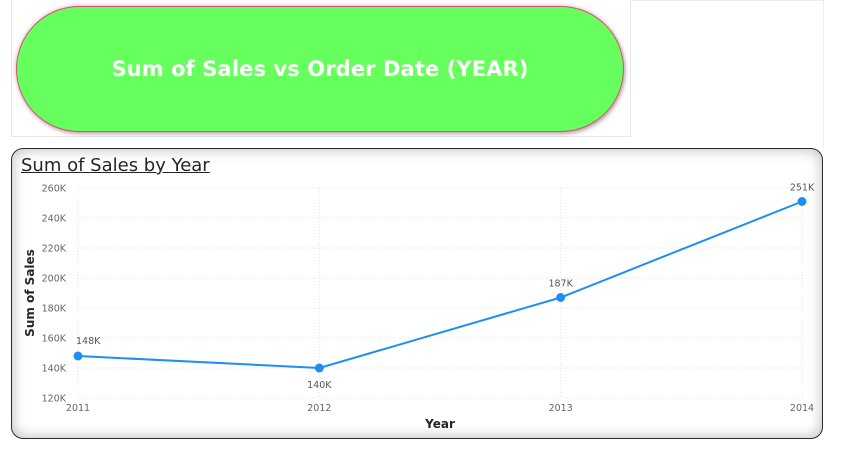  I want to click on y-tick-label: 140K, so click(54, 369).